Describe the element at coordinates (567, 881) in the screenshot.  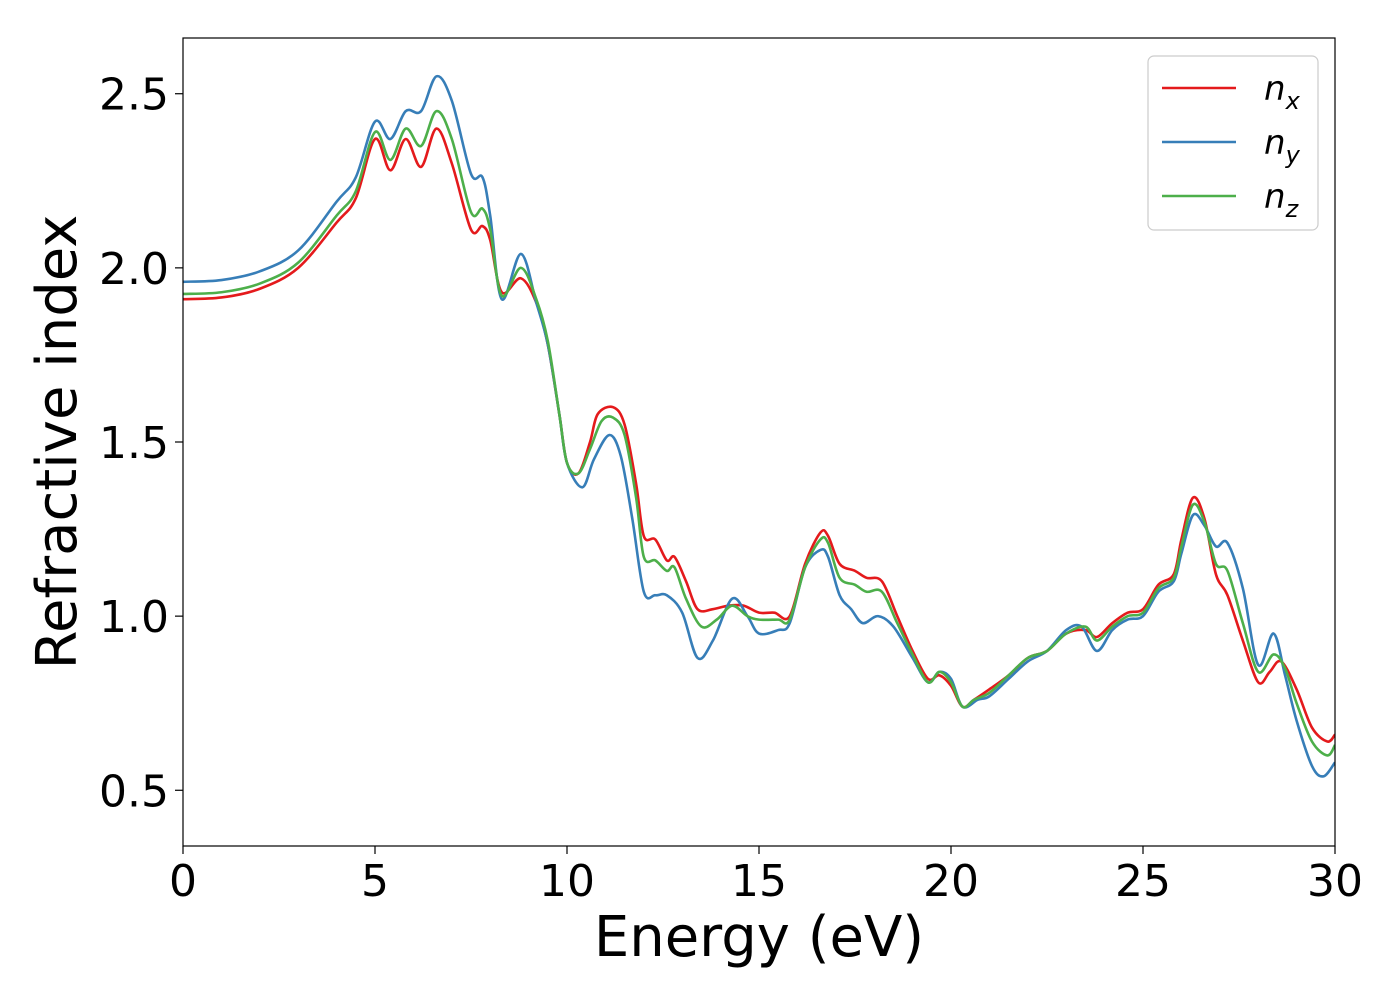
I see `x-tick-label: 10` at that location.